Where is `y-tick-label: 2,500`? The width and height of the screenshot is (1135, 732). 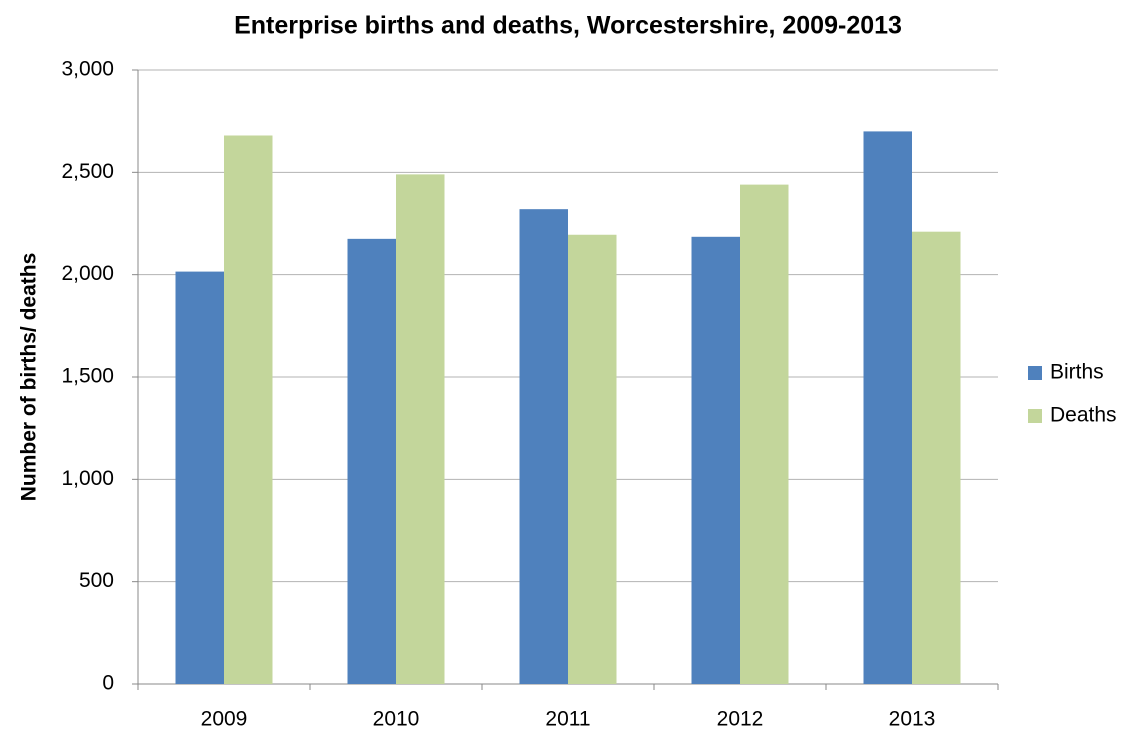
y-tick-label: 2,500 is located at coordinates (87, 171).